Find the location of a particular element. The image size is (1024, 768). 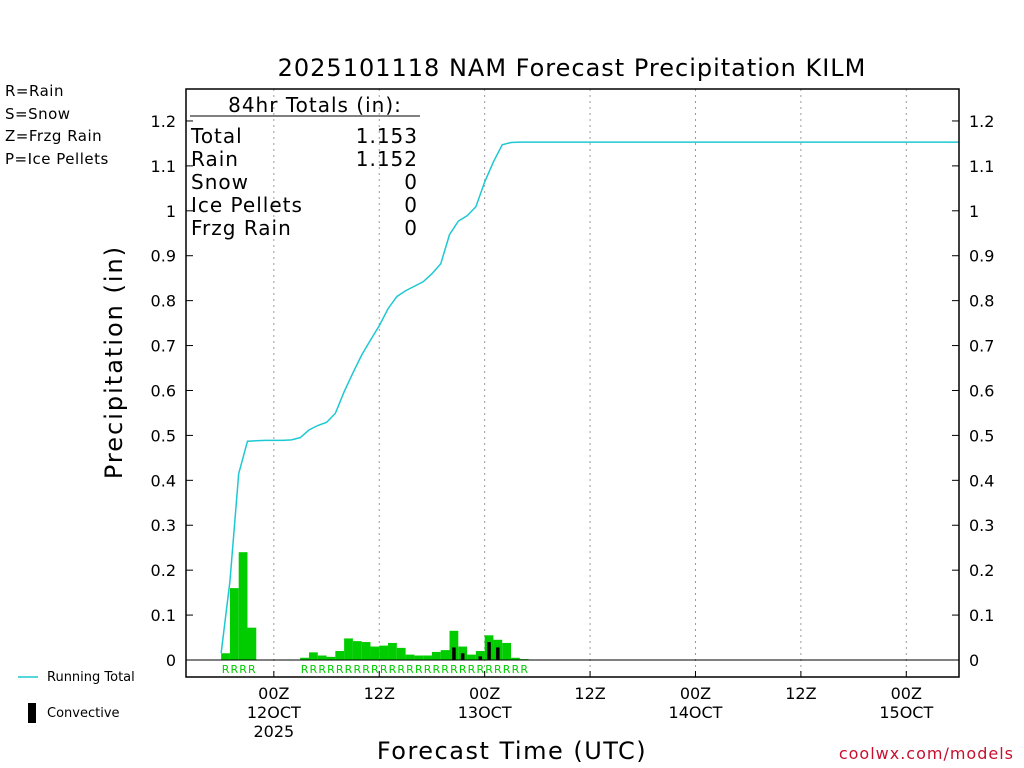

ptype-mark-15: R is located at coordinates (401, 669).